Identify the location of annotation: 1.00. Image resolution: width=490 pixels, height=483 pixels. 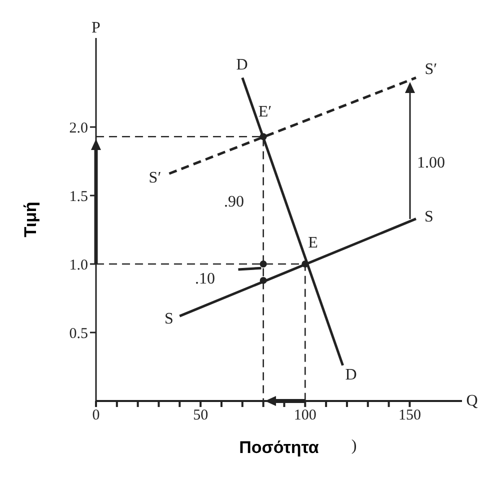
(431, 163).